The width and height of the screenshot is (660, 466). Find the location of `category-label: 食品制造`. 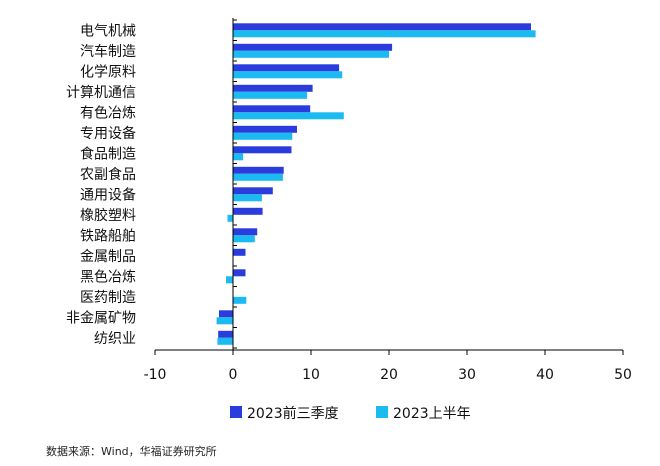

category-label: 食品制造 is located at coordinates (108, 153).